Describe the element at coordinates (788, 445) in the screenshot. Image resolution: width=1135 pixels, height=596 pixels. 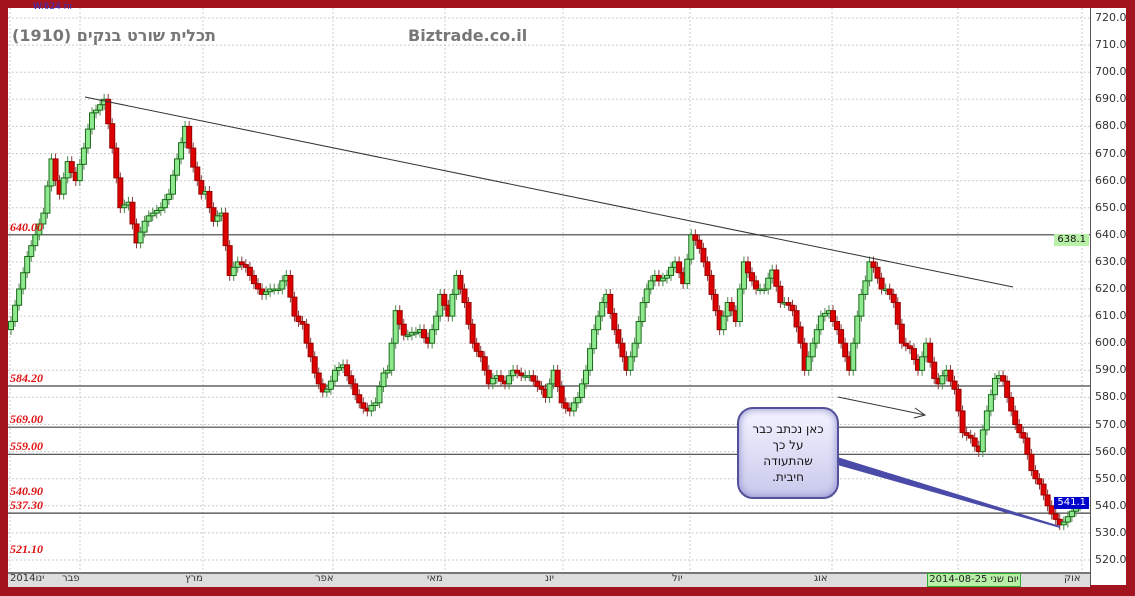
I see `annotation-line: על כך` at that location.